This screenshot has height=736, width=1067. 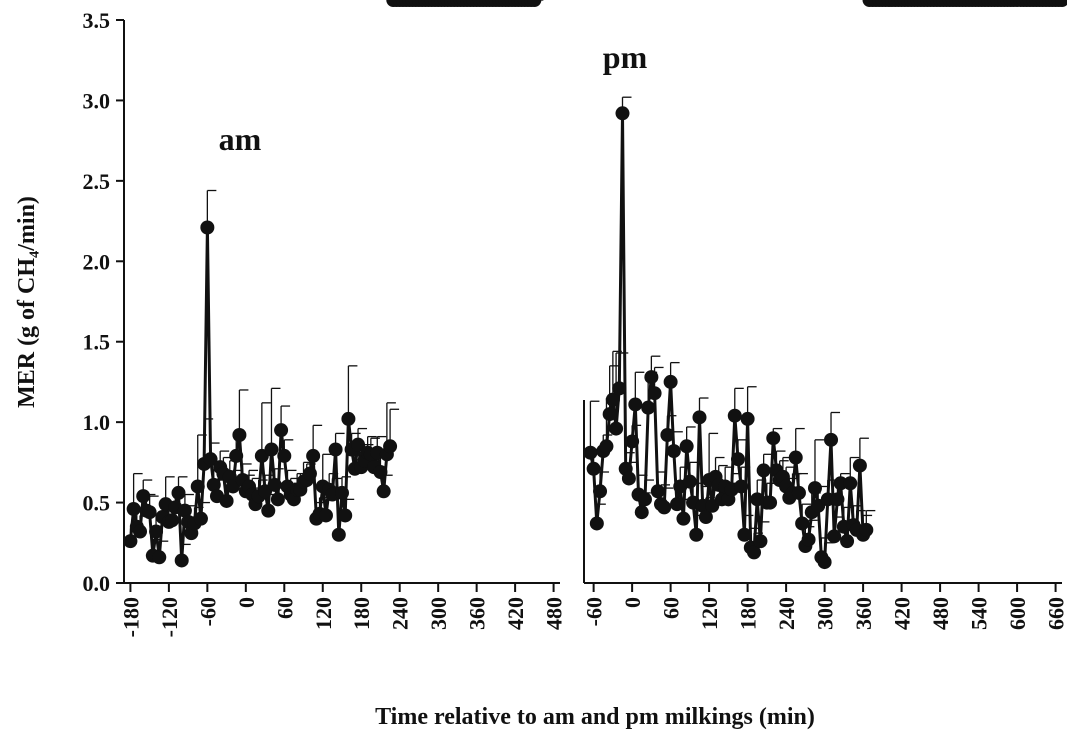 What do you see at coordinates (97, 342) in the screenshot?
I see `y-tick-label: 1.5` at bounding box center [97, 342].